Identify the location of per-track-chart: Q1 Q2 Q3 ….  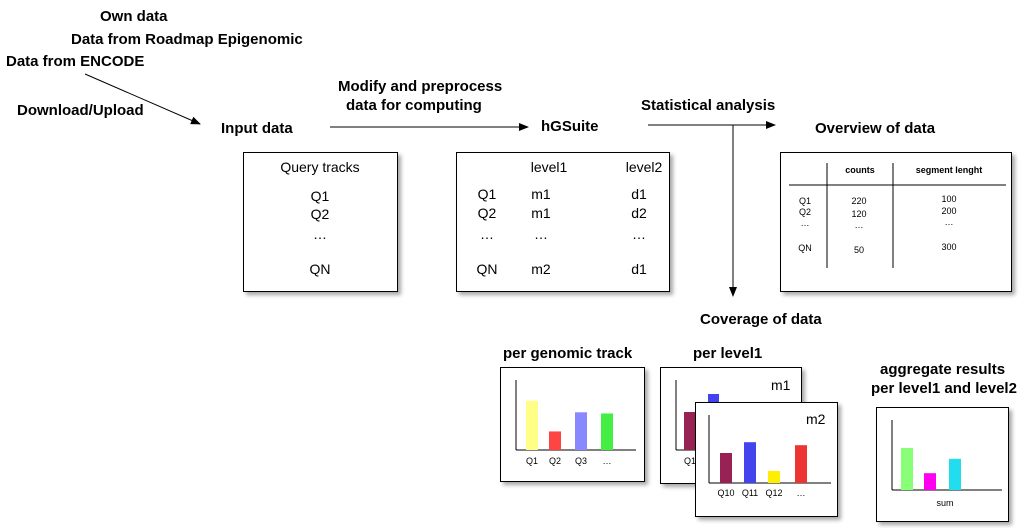
(572, 424).